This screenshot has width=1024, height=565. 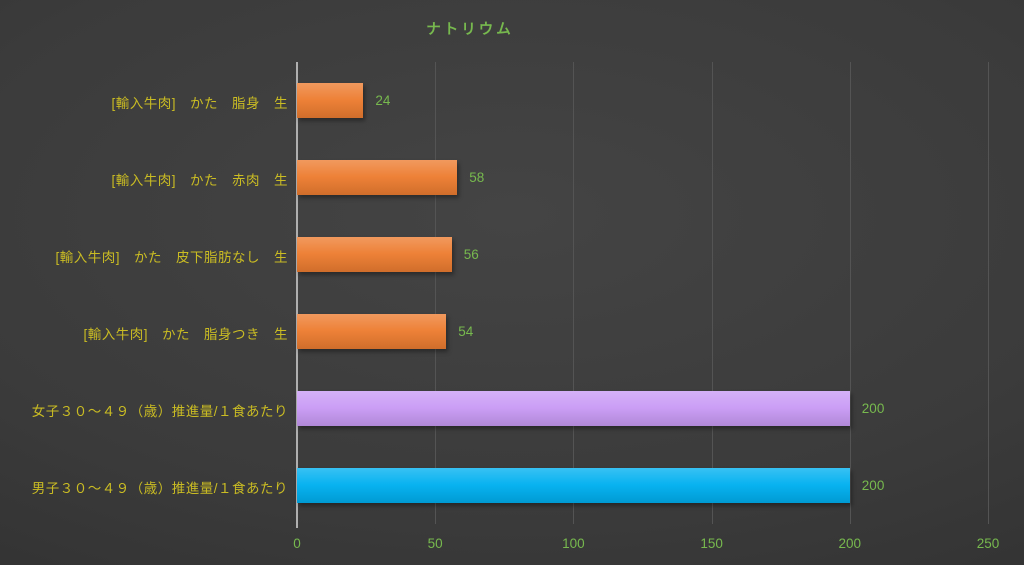 I want to click on category-label: 男子３０～４９（歳）推進量/１食あたり, so click(x=159, y=488).